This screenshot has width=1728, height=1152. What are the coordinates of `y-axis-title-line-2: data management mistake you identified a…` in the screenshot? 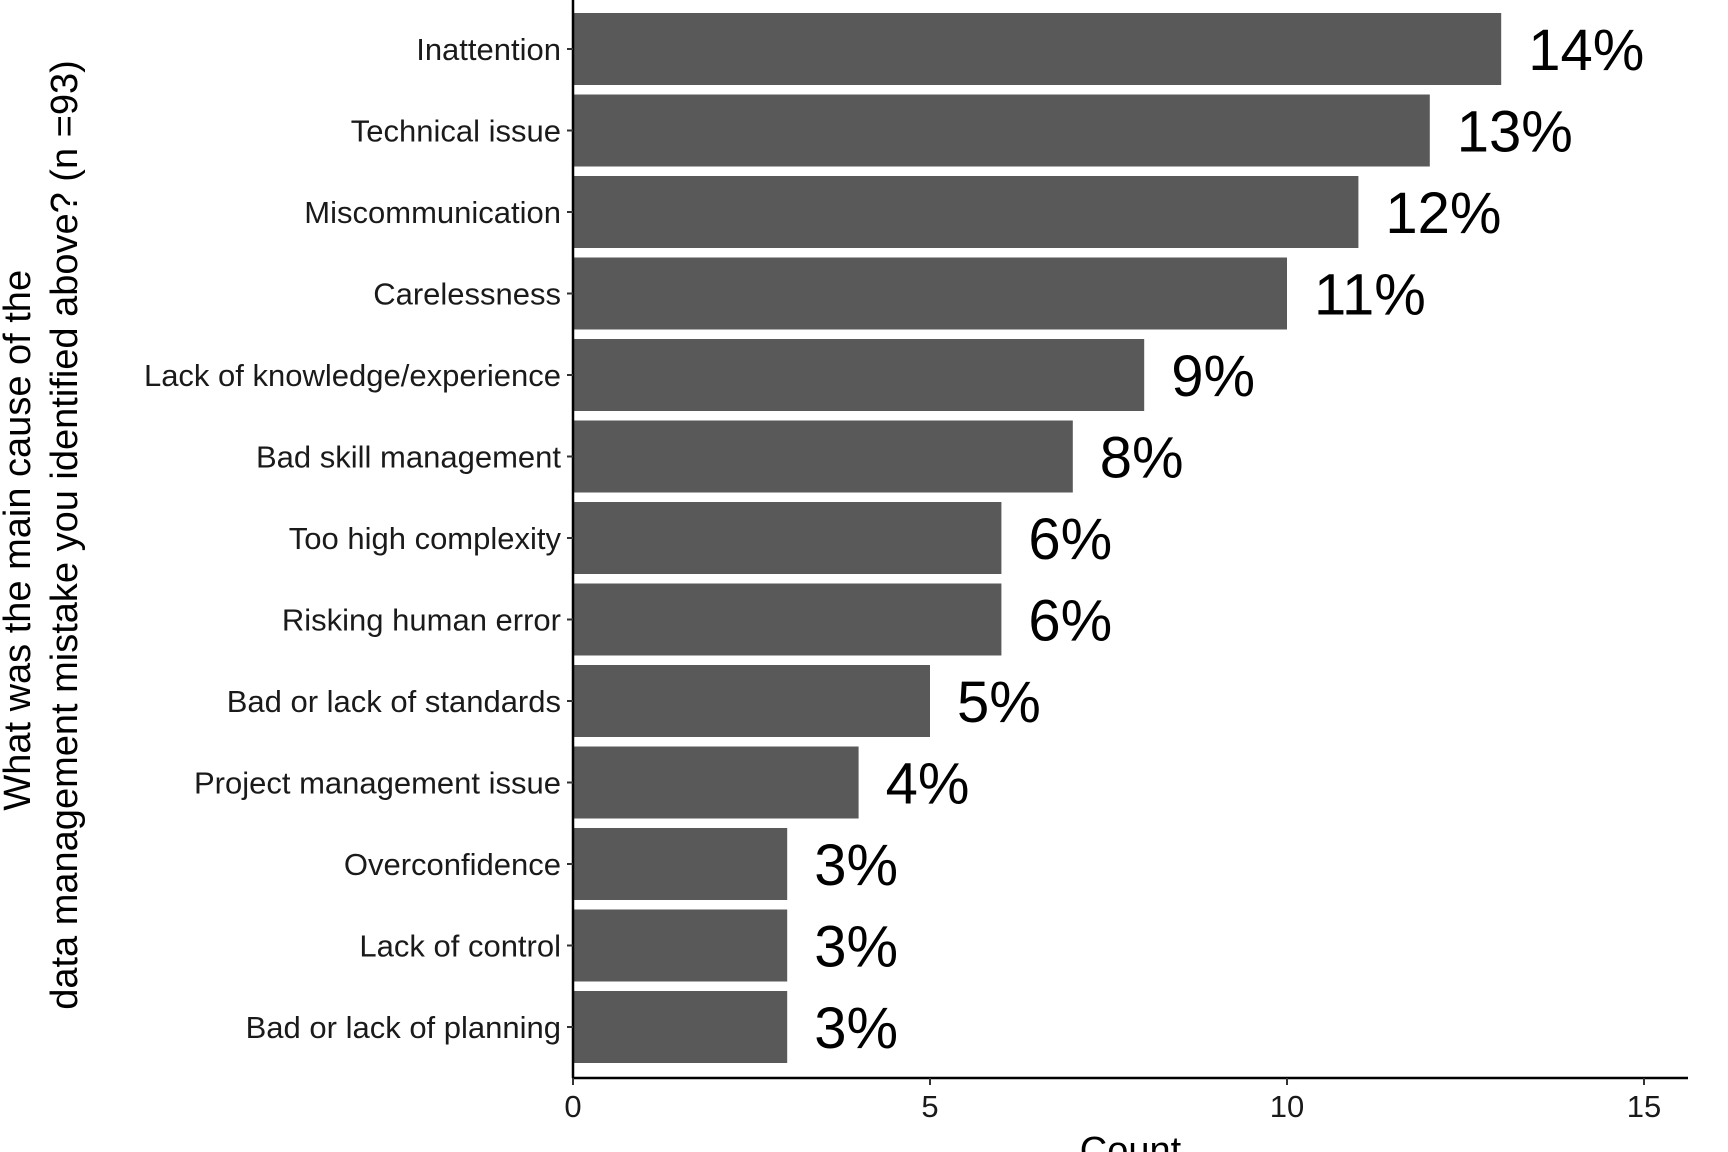 It's located at (65, 535).